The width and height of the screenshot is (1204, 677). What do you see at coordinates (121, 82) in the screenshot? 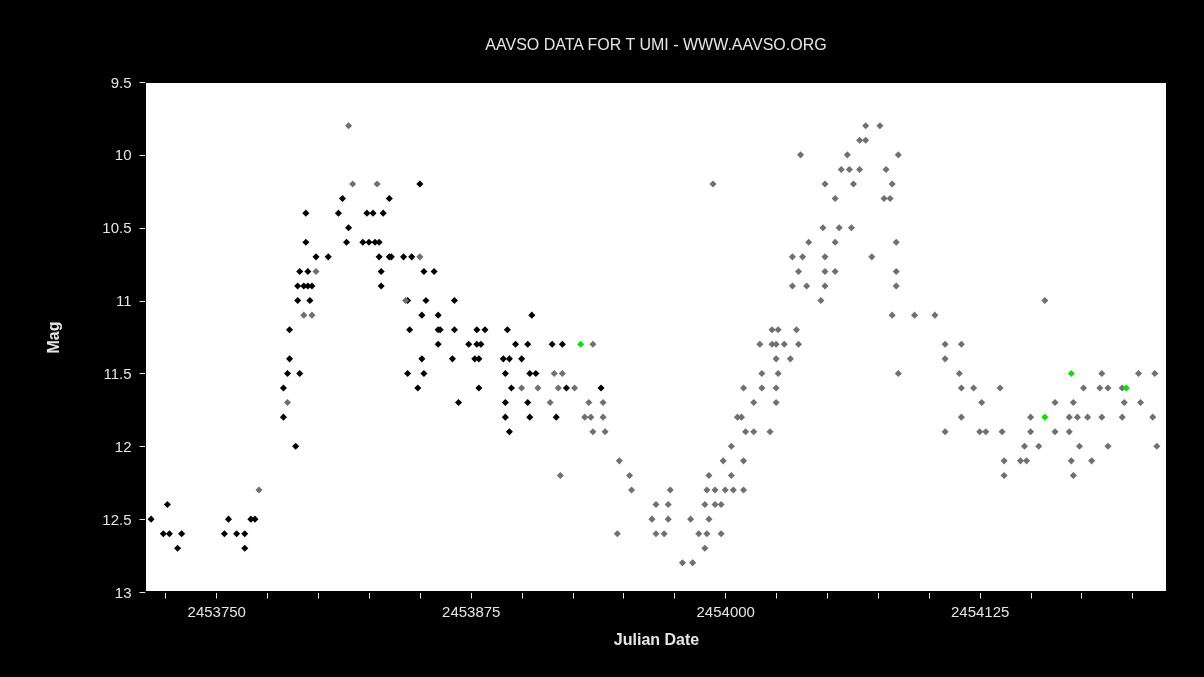
I see `y-tick-label: 9.5` at bounding box center [121, 82].